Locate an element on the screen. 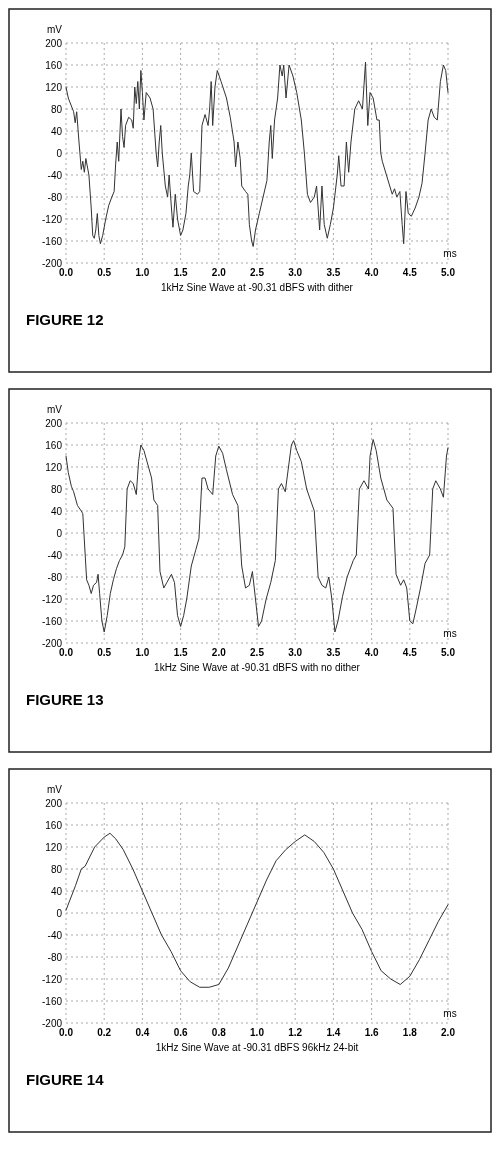 The image size is (500, 1155). x-tick-label: 1.8 is located at coordinates (410, 1032).